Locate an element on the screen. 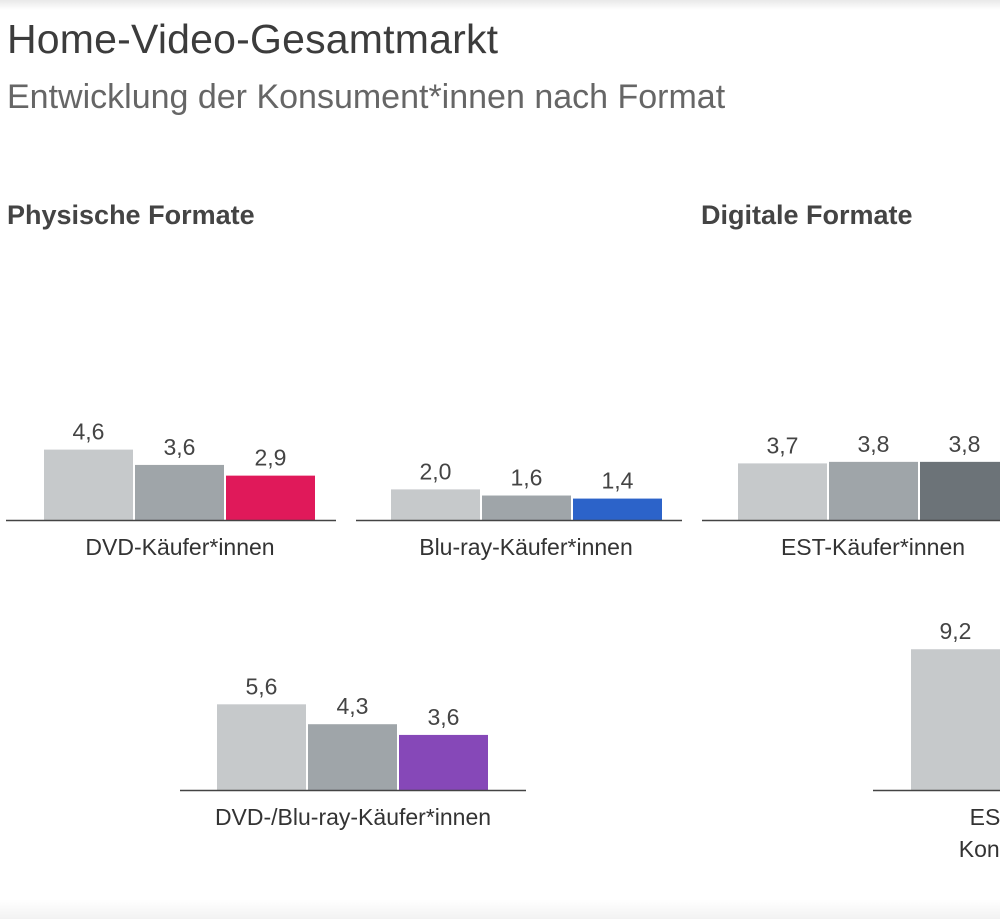  data-label-dvd-bluray-3: 3,6 is located at coordinates (444, 717).